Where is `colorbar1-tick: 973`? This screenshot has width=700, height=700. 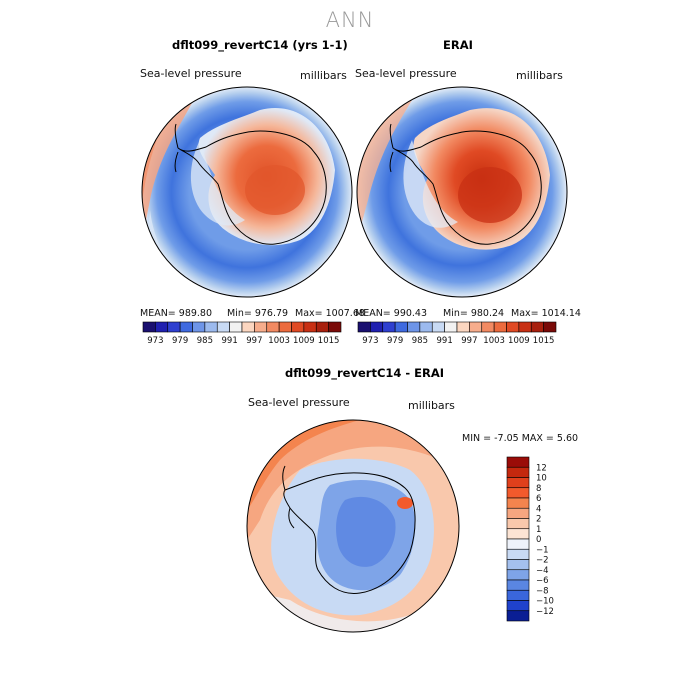
colorbar1-tick: 973 is located at coordinates (155, 341).